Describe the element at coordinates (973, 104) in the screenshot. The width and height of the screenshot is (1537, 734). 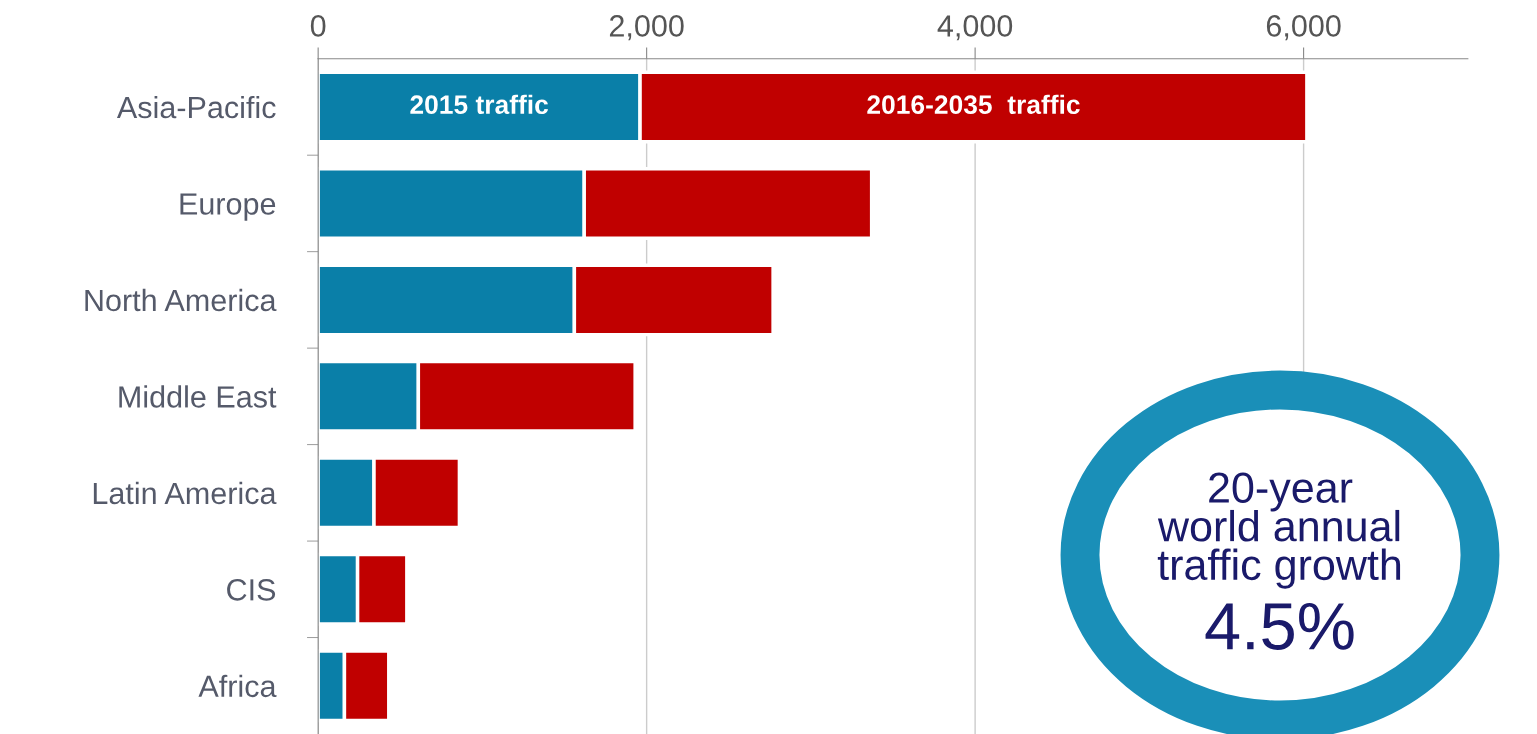
I see `series-label: 2016-2035 traffic` at that location.